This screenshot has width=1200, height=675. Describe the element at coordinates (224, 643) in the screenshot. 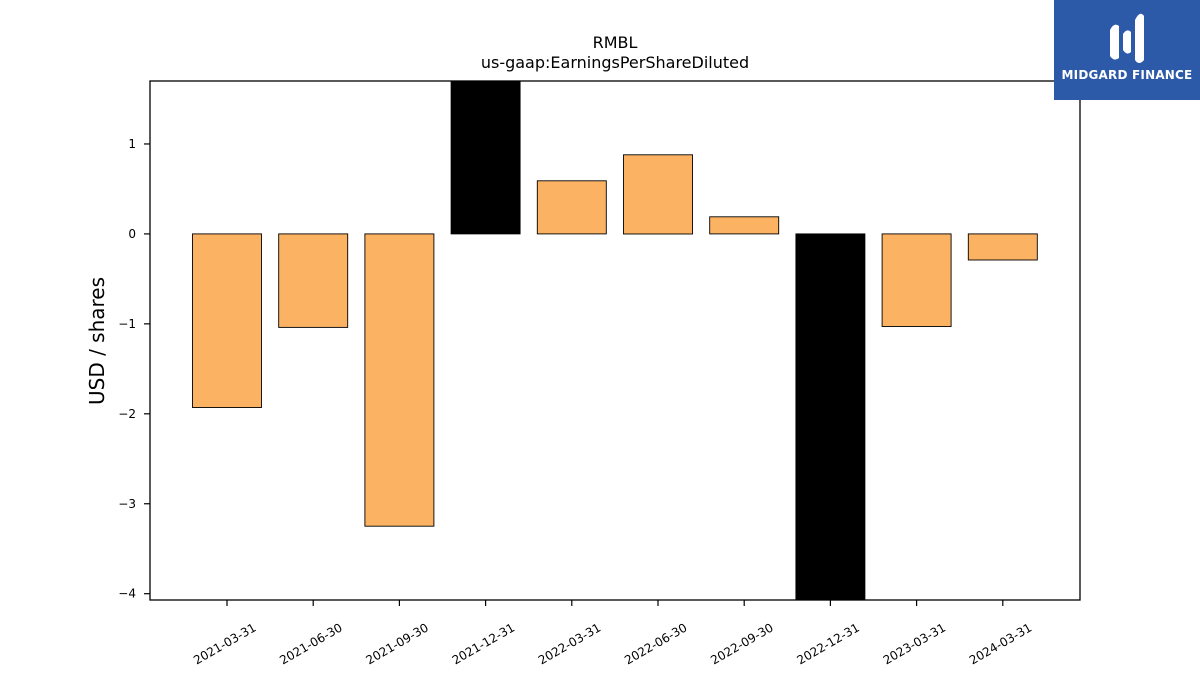

I see `x-tick-label: 2021-03-31` at that location.